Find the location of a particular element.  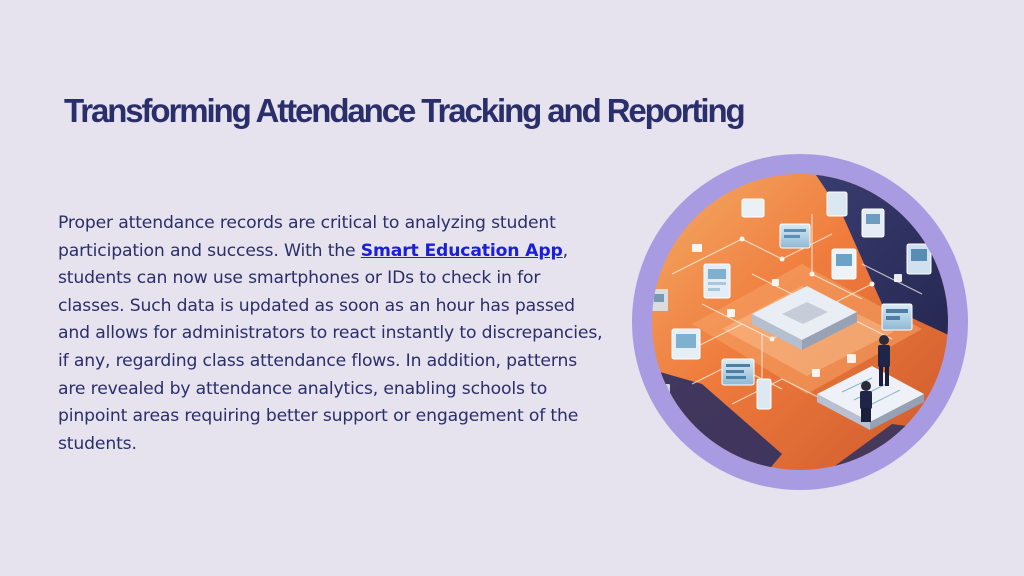

smart-education-app-link: Smart Education App is located at coordinates (461, 250).